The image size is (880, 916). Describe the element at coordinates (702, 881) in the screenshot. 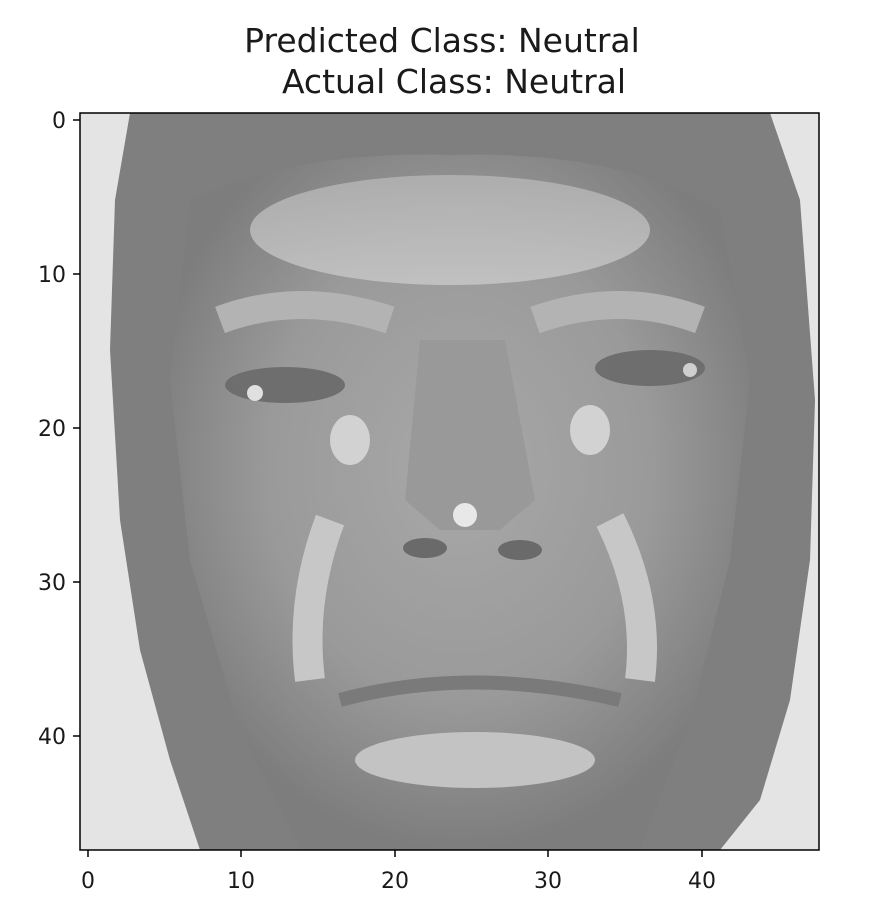

I see `x-tick-label: 40` at that location.